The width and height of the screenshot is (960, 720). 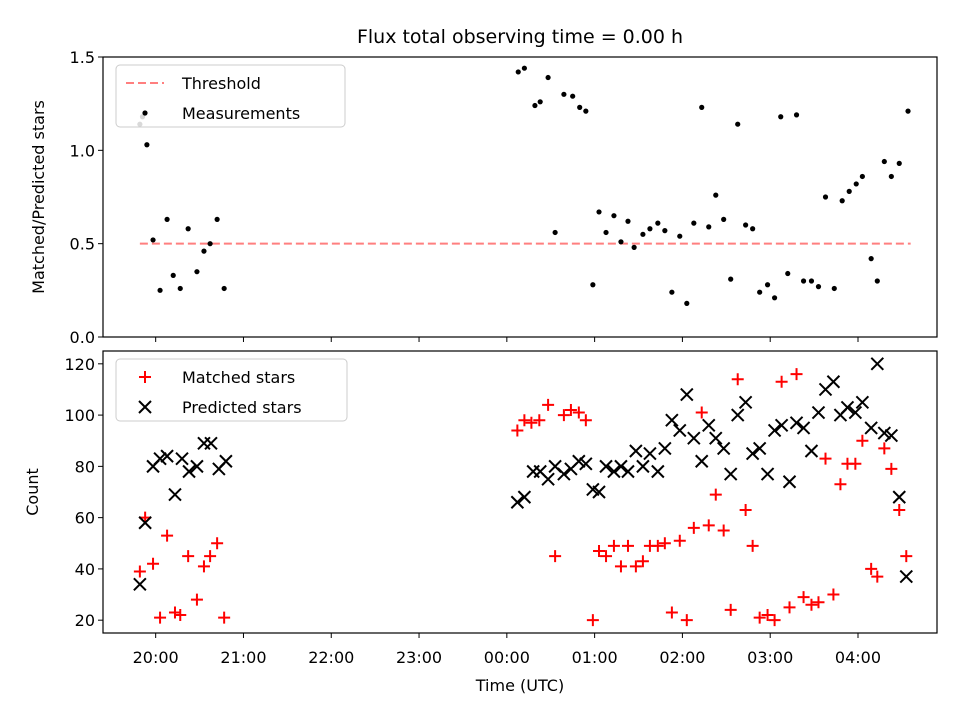 I want to click on chart-title: Flux total observing time = 0.00 h, so click(x=520, y=37).